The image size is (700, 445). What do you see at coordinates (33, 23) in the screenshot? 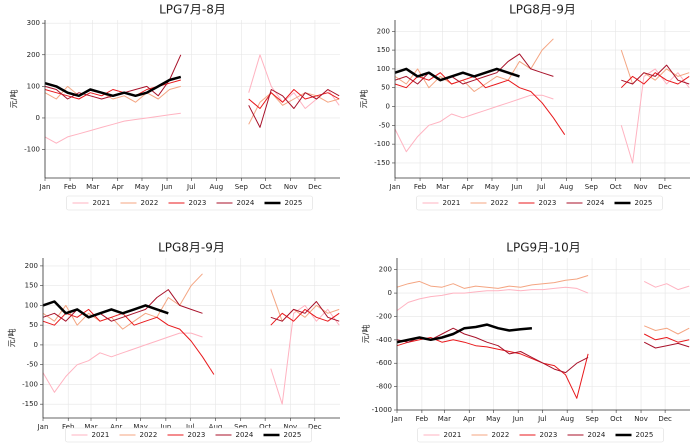
I see `y-tick-label: 300` at bounding box center [33, 23].